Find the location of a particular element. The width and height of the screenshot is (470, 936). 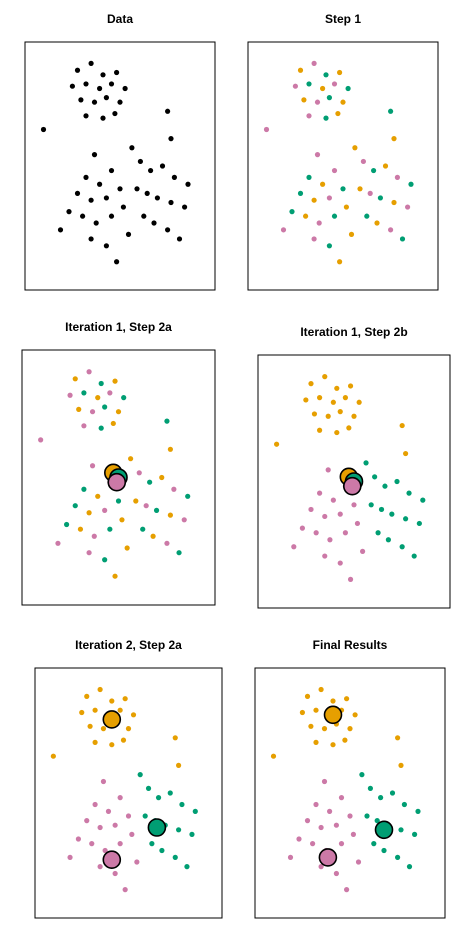

centroid is located at coordinates (112, 860).